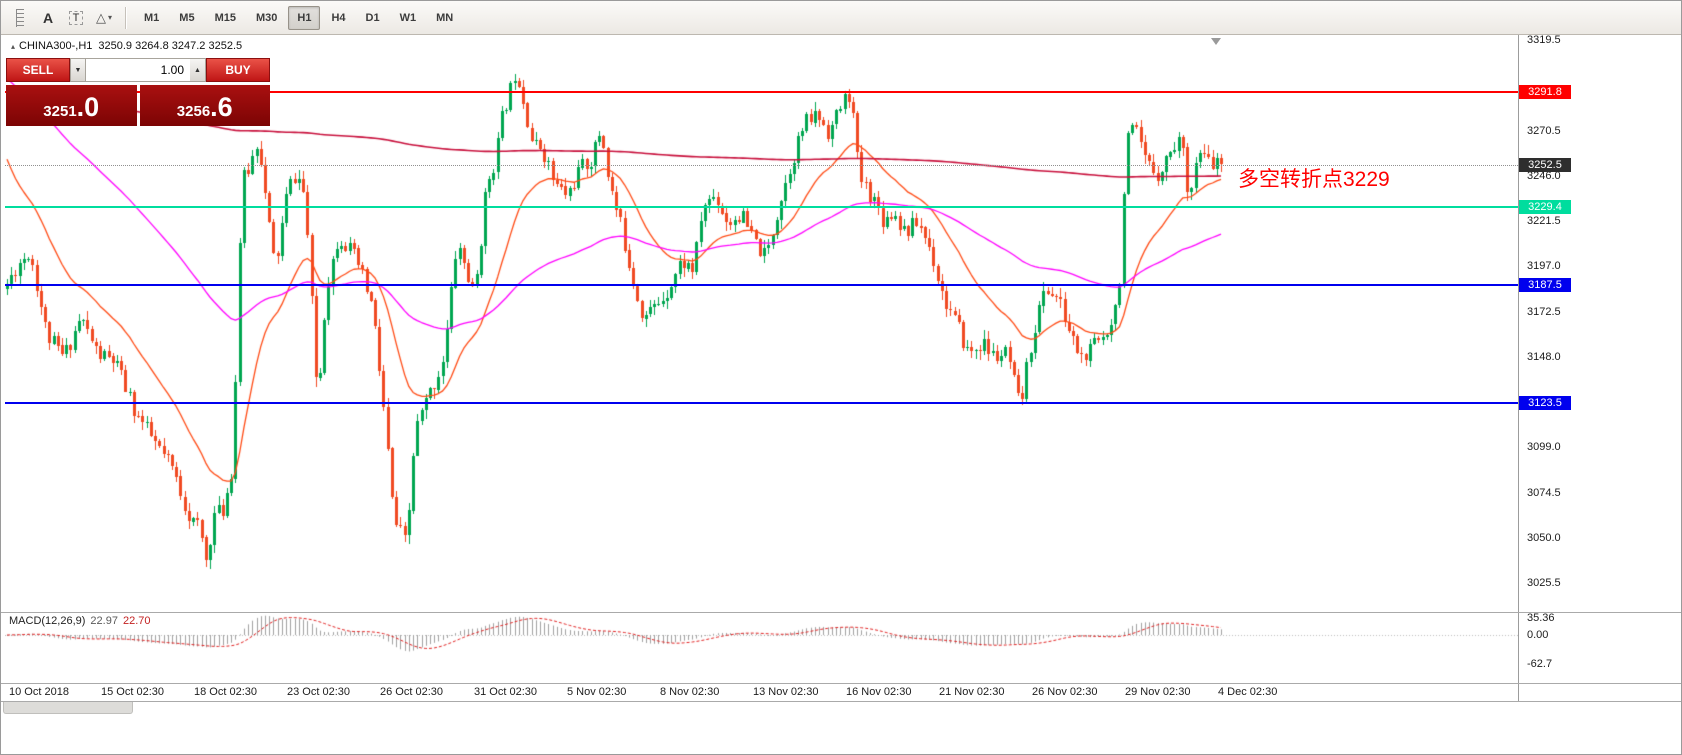 The width and height of the screenshot is (1682, 755). I want to click on time-tick-label: 4 Dec 02:30, so click(1248, 692).